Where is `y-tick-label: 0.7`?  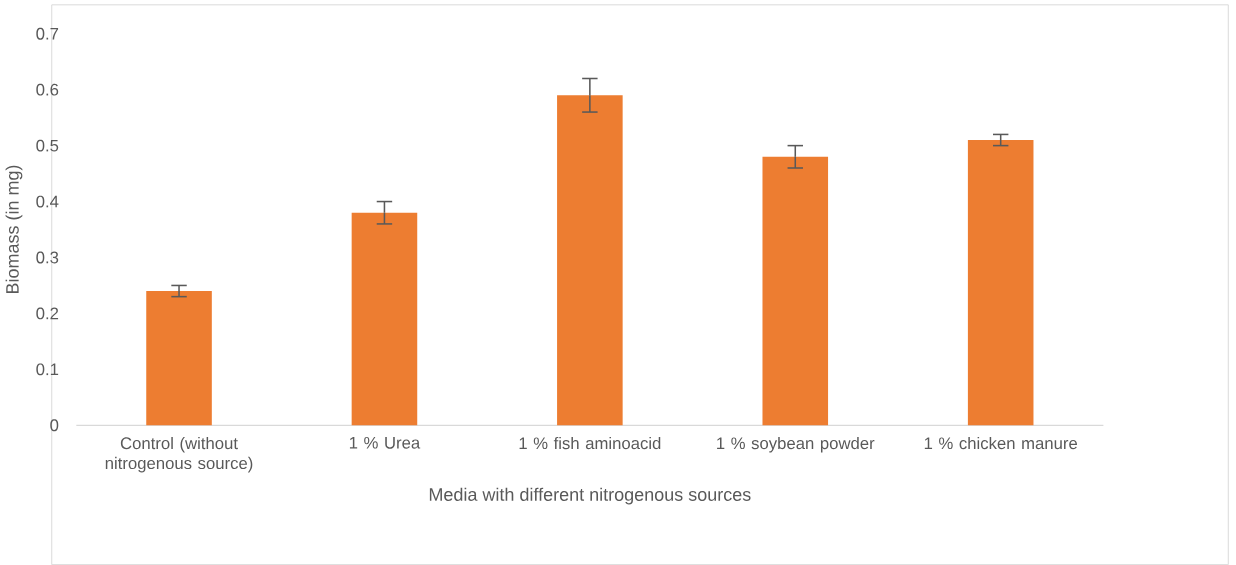 y-tick-label: 0.7 is located at coordinates (47, 33).